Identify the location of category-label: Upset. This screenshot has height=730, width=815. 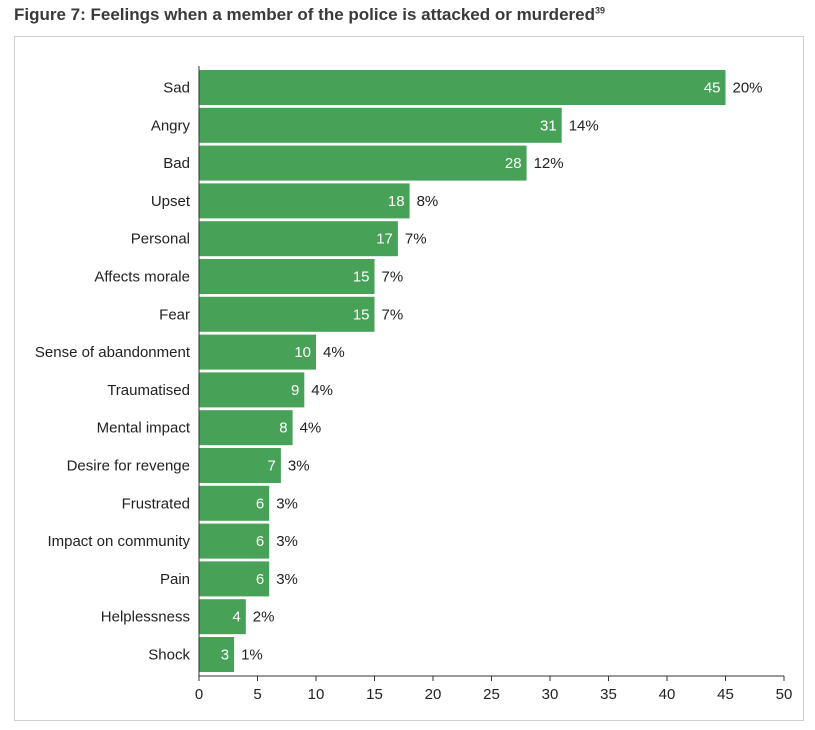
(171, 201).